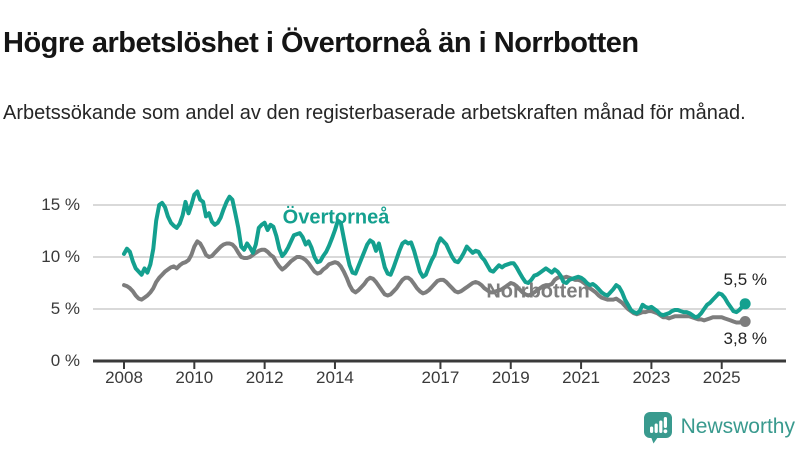 The image size is (800, 450). Describe the element at coordinates (60, 204) in the screenshot. I see `y-axis-tick-label: 15 %` at that location.